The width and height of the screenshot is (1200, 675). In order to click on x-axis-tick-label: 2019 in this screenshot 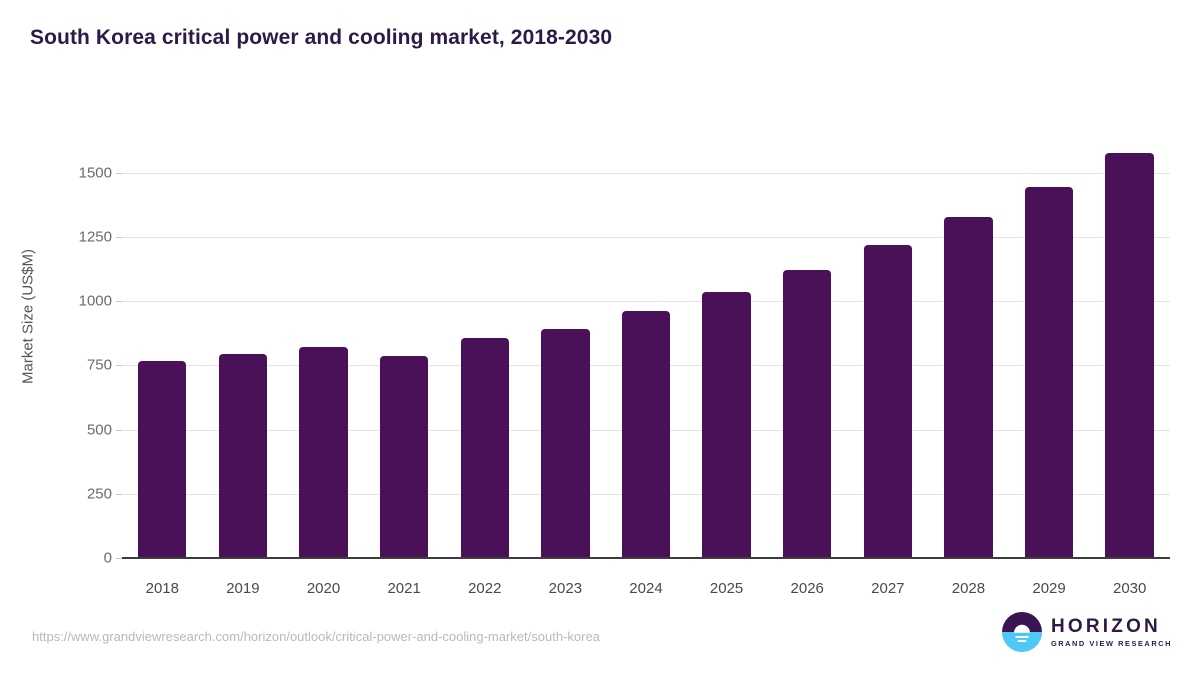, I will do `click(243, 588)`.